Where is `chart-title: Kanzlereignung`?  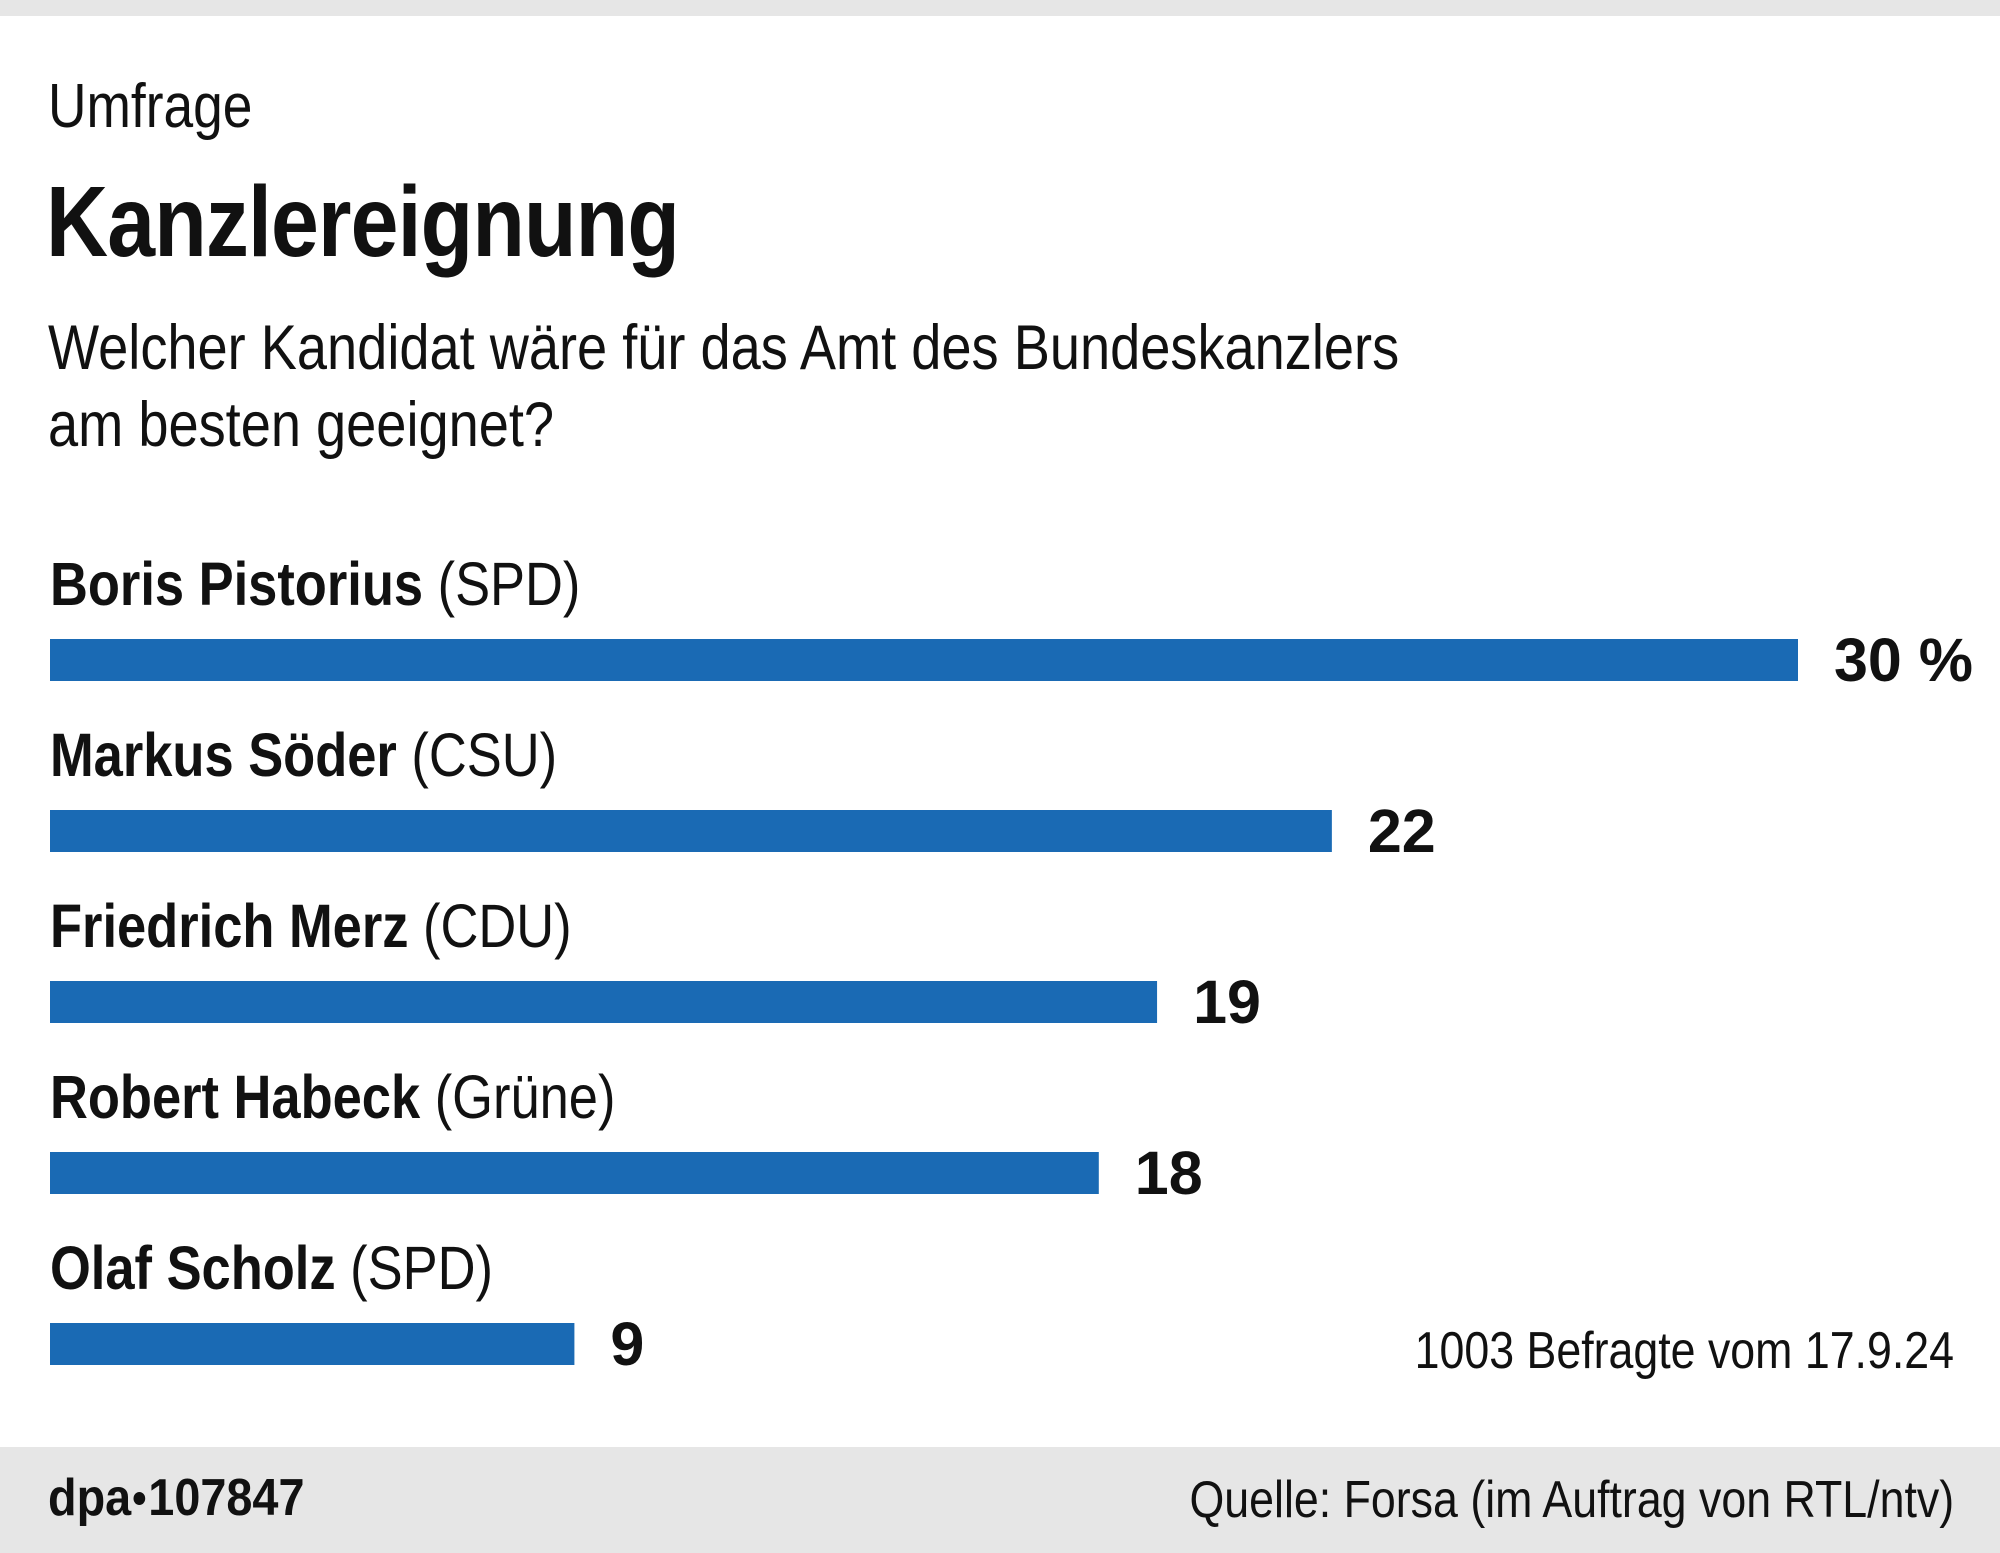
chart-title: Kanzlereignung is located at coordinates (363, 222).